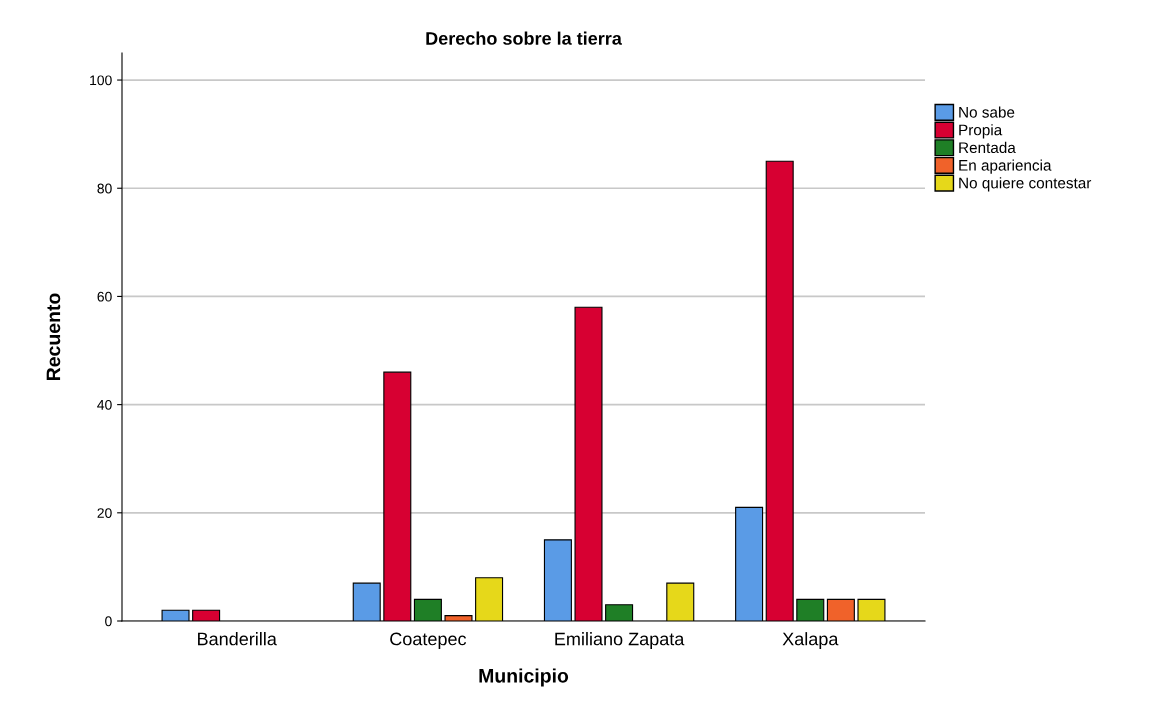 The height and width of the screenshot is (716, 1167). Describe the element at coordinates (104, 404) in the screenshot. I see `y-tick-label: 40` at that location.